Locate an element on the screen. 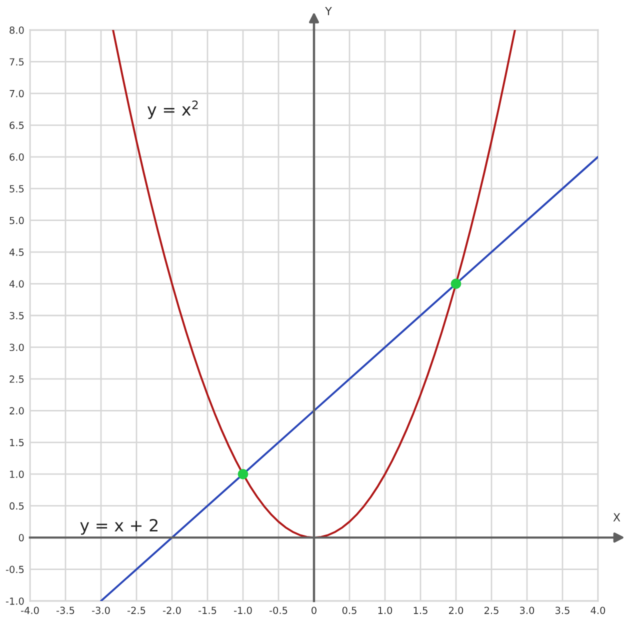  y-tick-label: 4.5 is located at coordinates (16, 252).